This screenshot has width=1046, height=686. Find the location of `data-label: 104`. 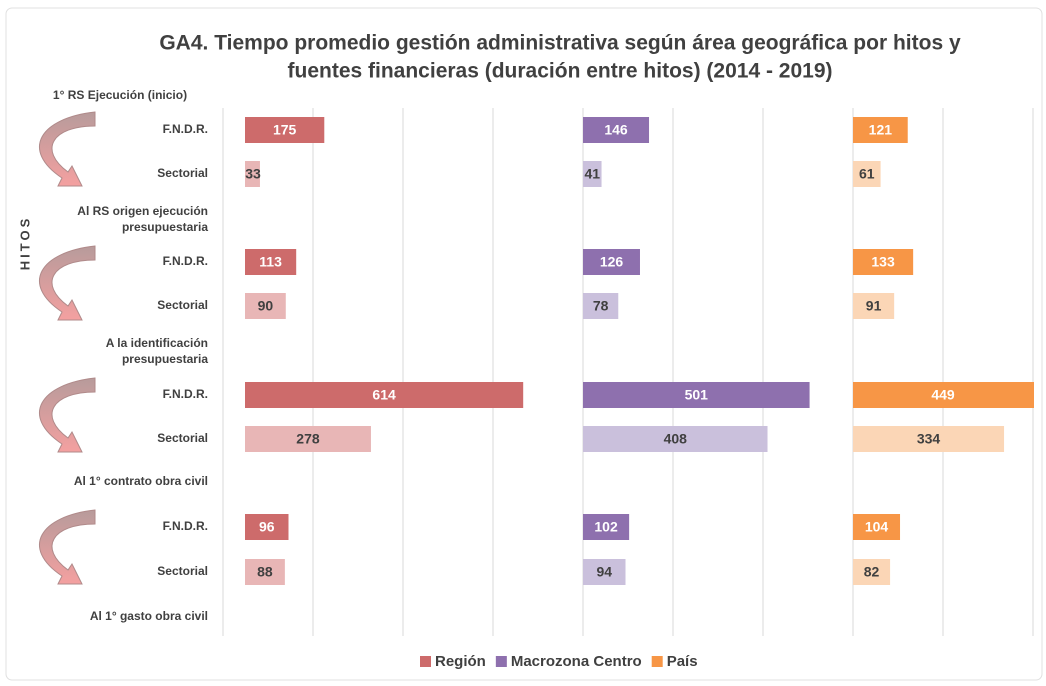

data-label: 104 is located at coordinates (877, 527).